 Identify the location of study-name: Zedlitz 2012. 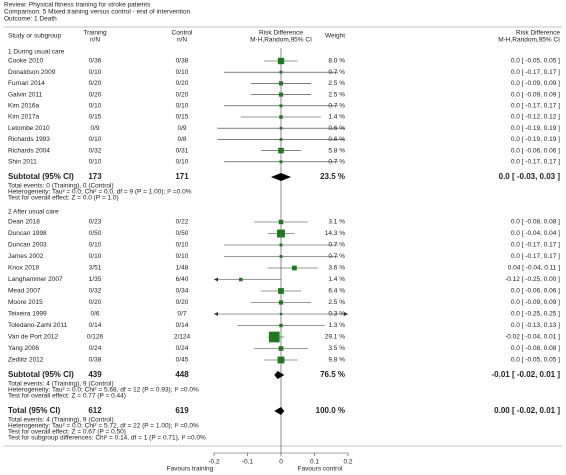
(26, 360).